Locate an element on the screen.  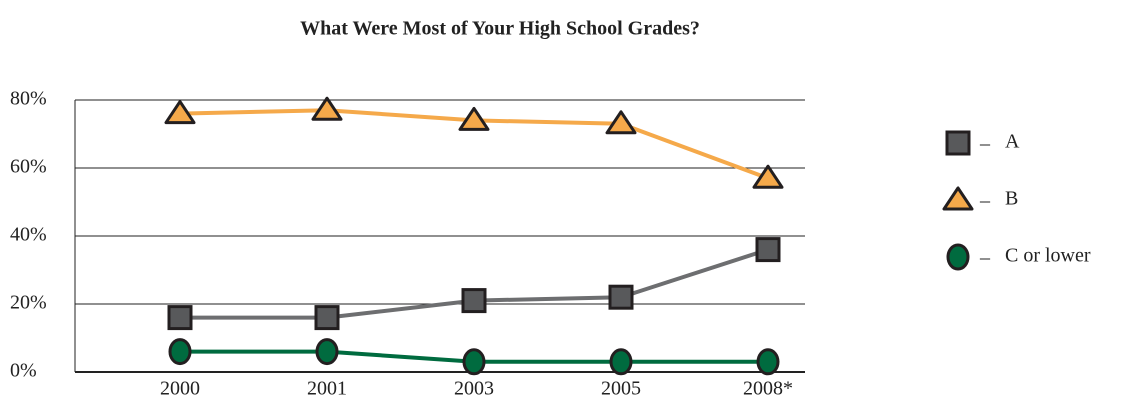
x-tick-label: 2003 is located at coordinates (474, 389).